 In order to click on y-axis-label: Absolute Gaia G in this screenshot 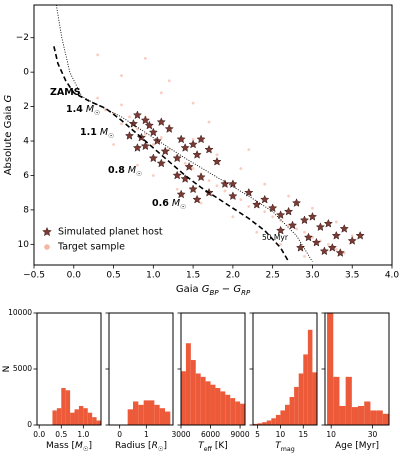, I will do `click(8, 134)`.